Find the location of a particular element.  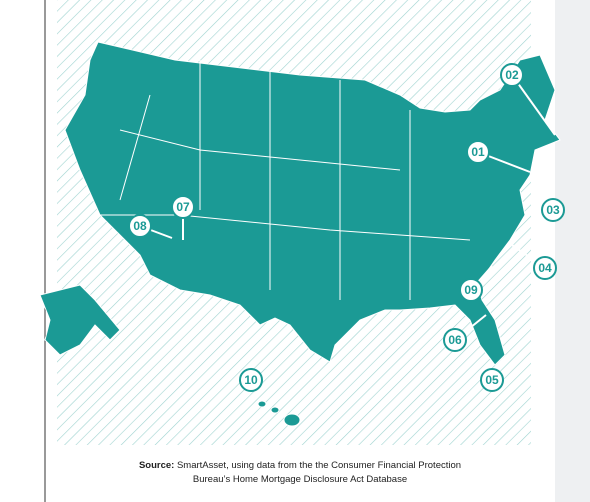

marker-label: 02 is located at coordinates (512, 75).